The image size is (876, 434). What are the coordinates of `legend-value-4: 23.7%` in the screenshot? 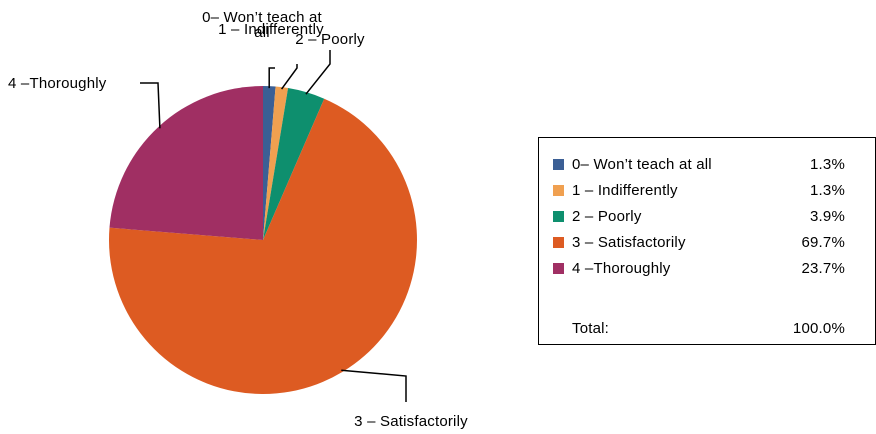 It's located at (823, 268).